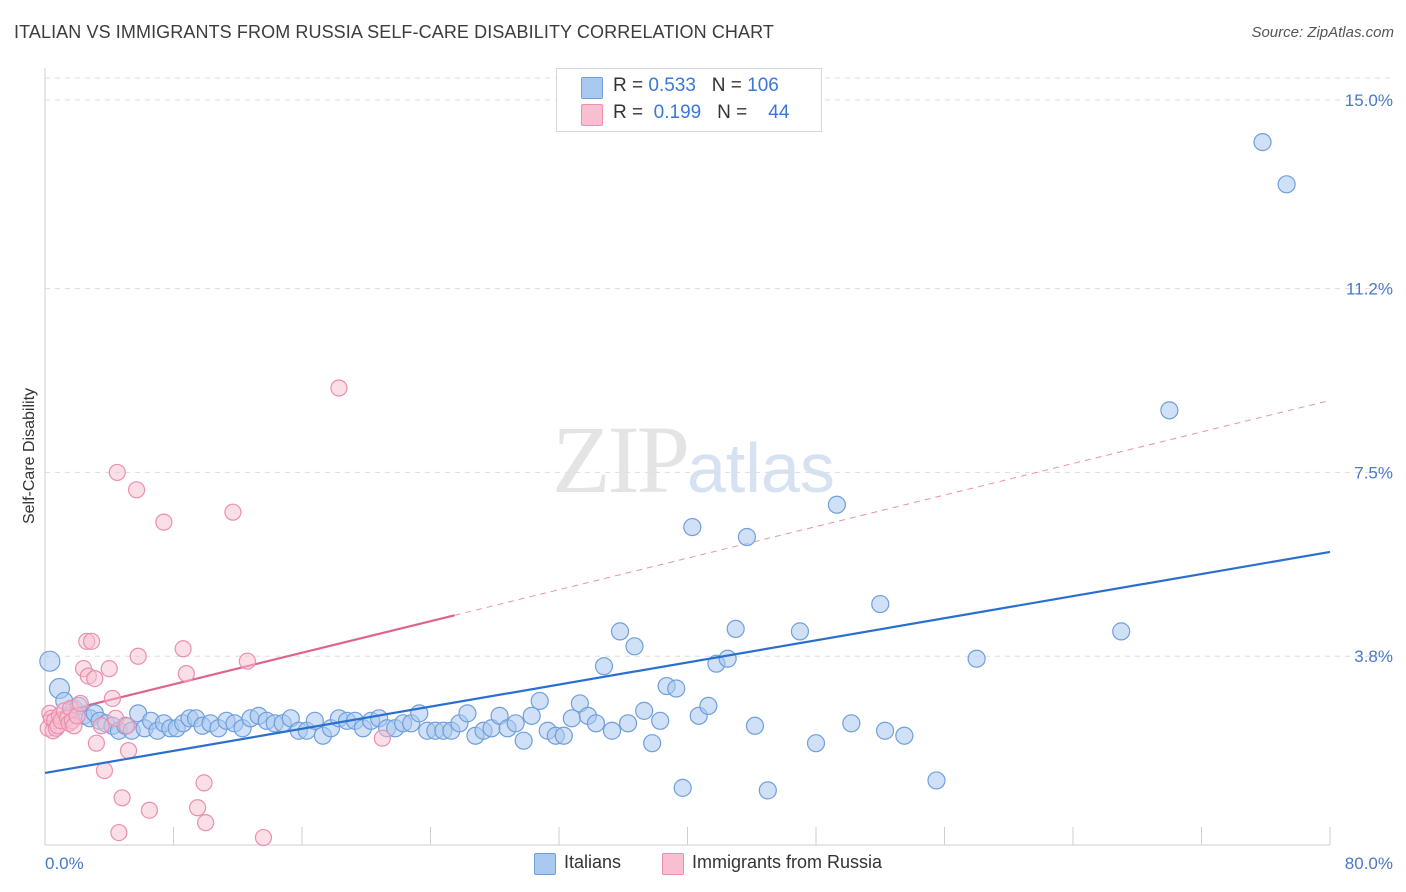 The image size is (1406, 892). I want to click on legend-r-value: 0.533, so click(672, 85).